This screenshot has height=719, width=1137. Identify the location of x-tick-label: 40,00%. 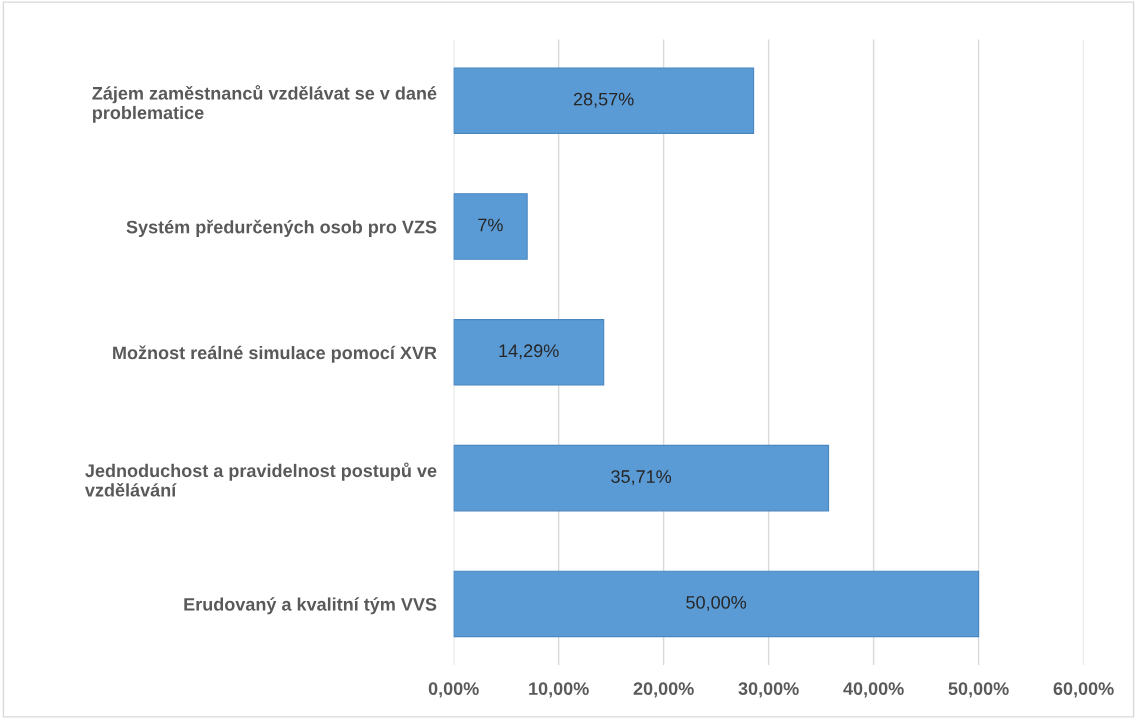
(873, 690).